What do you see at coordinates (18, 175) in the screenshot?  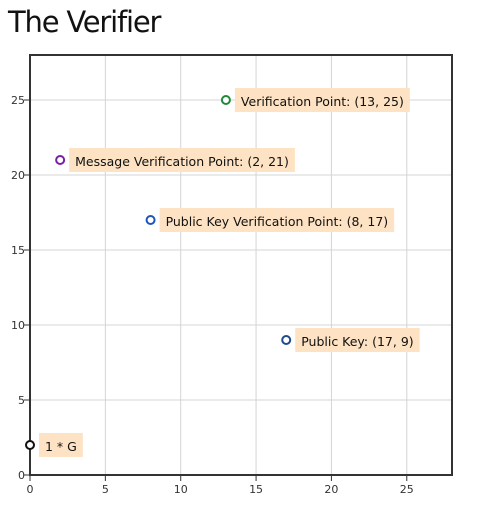 I see `y-tick-label: 20` at bounding box center [18, 175].